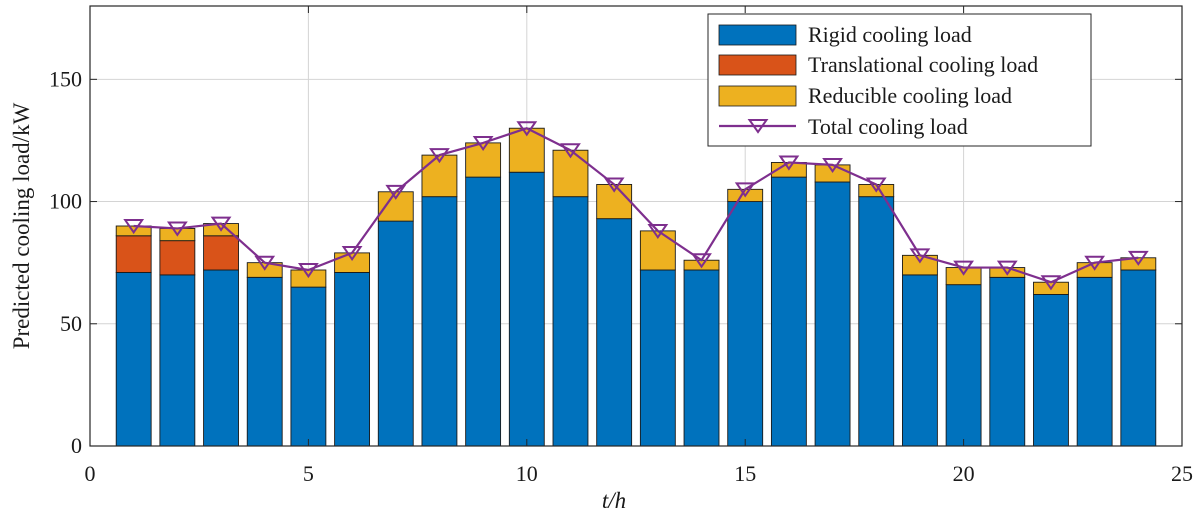 Image resolution: width=1200 pixels, height=522 pixels. What do you see at coordinates (76, 445) in the screenshot?
I see `y-tick-label: 0` at bounding box center [76, 445].